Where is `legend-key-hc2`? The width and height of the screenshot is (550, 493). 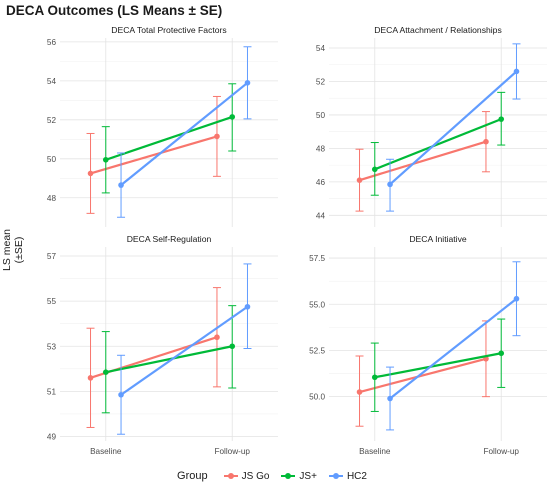 legend-key-hc2 is located at coordinates (335, 476).